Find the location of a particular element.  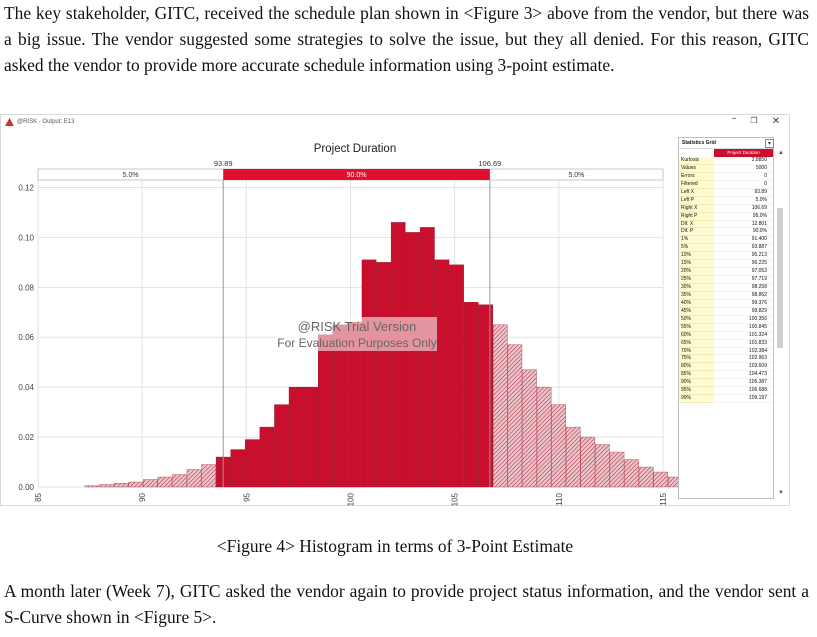

stats-row-label: 15% is located at coordinates (696, 264).